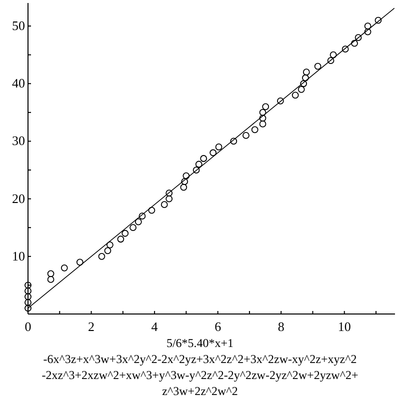 This screenshot has height=400, width=400. What do you see at coordinates (18, 140) in the screenshot?
I see `y-tick-label: 30` at bounding box center [18, 140].